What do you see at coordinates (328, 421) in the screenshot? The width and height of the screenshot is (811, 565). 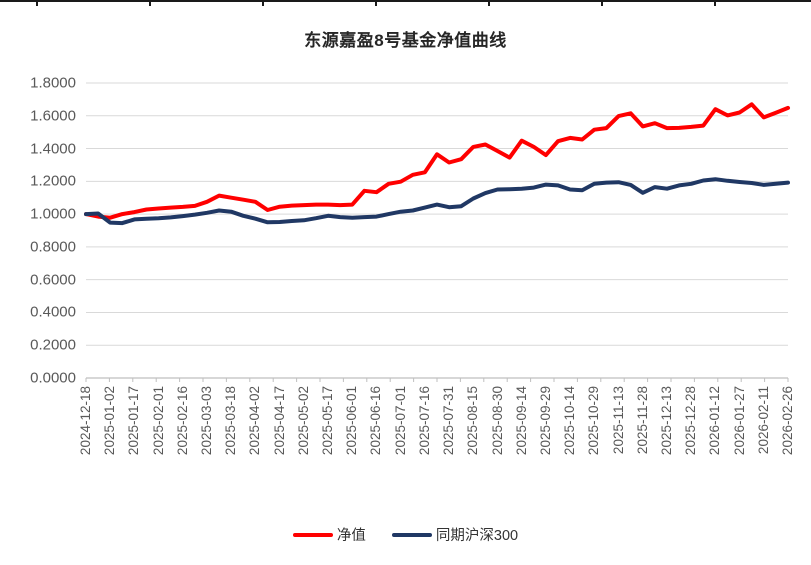 I see `x-axis-label: 2025-05-17` at bounding box center [328, 421].